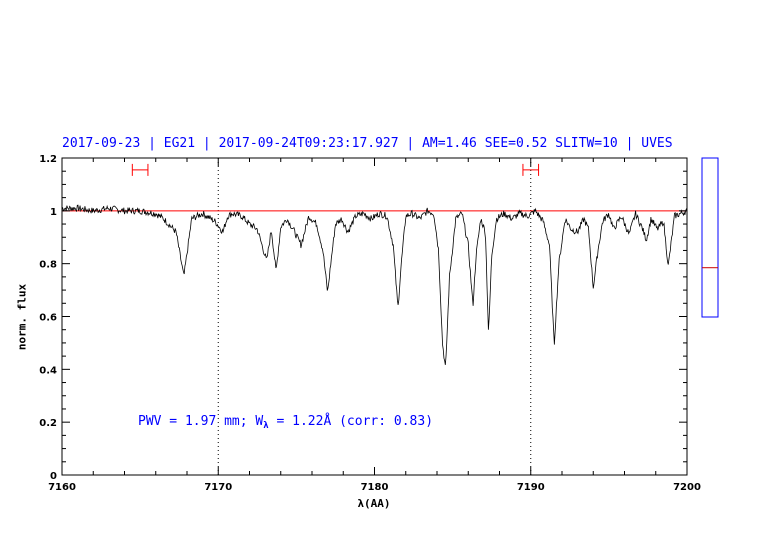  Describe the element at coordinates (687, 487) in the screenshot. I see `x-tick-label: 7200` at that location.